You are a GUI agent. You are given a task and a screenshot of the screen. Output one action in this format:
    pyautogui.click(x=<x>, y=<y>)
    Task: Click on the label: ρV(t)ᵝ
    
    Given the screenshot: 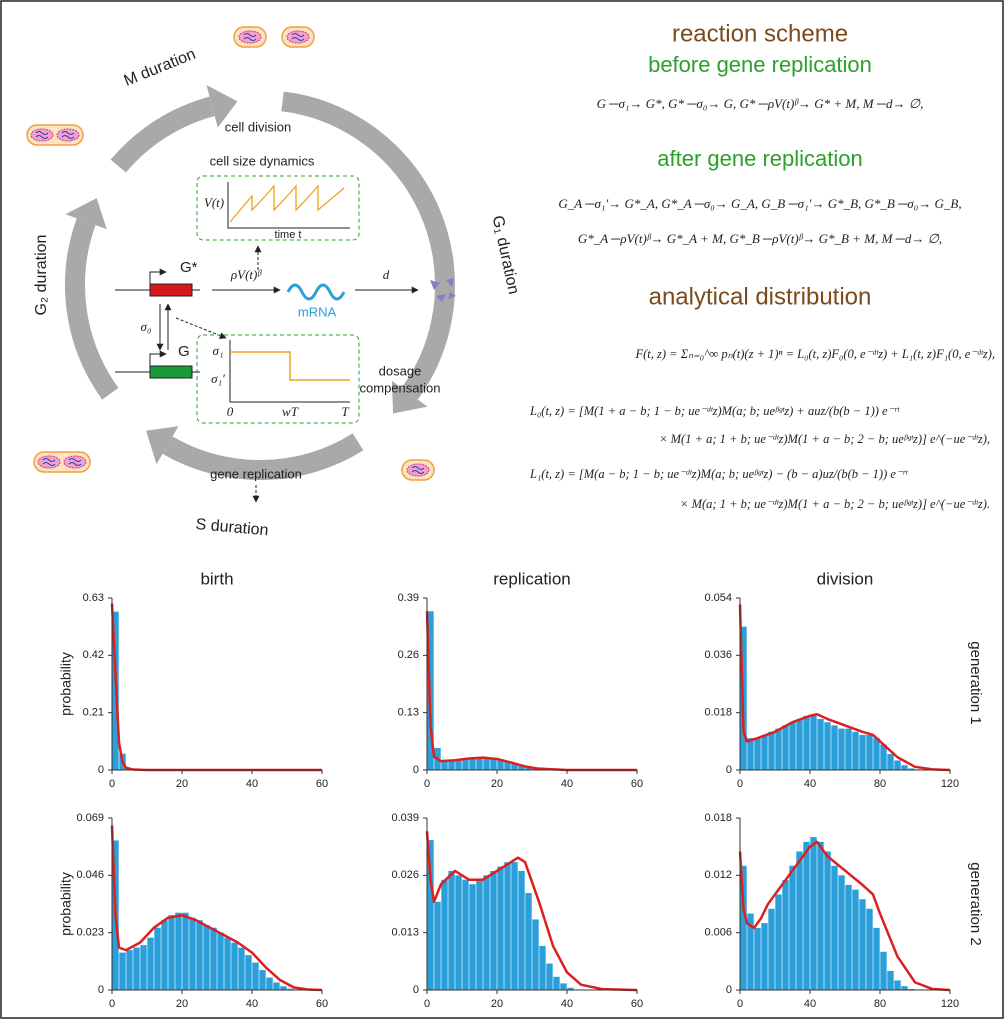 What is the action you would take?
    pyautogui.click(x=246, y=274)
    